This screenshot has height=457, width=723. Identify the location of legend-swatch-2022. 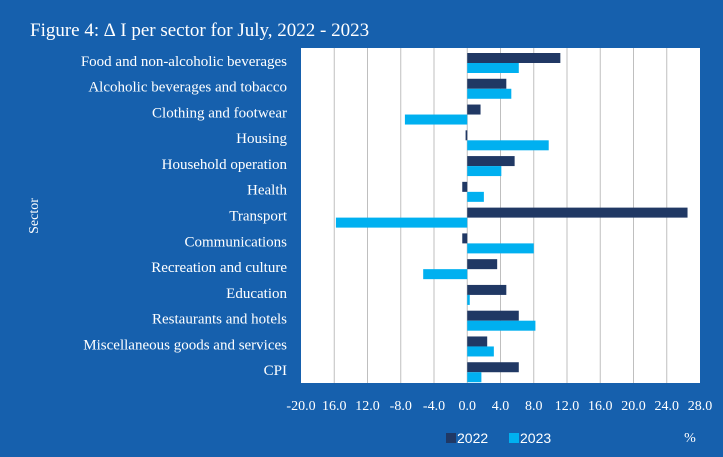
(451, 438).